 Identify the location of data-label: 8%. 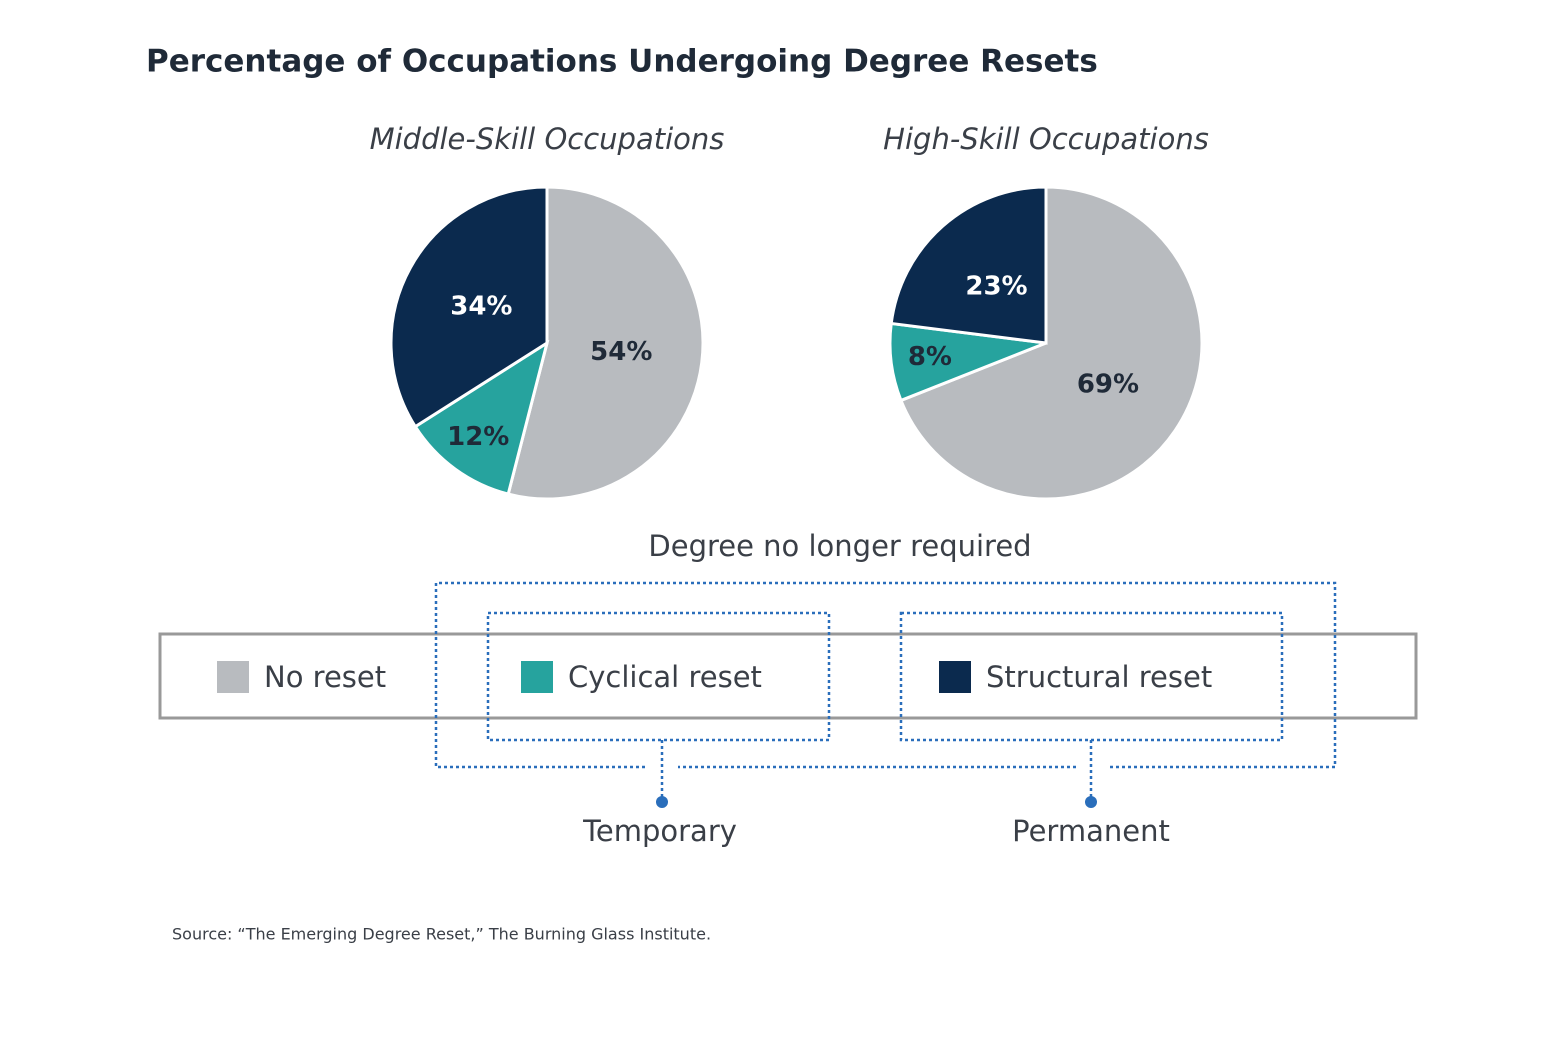
(930, 357).